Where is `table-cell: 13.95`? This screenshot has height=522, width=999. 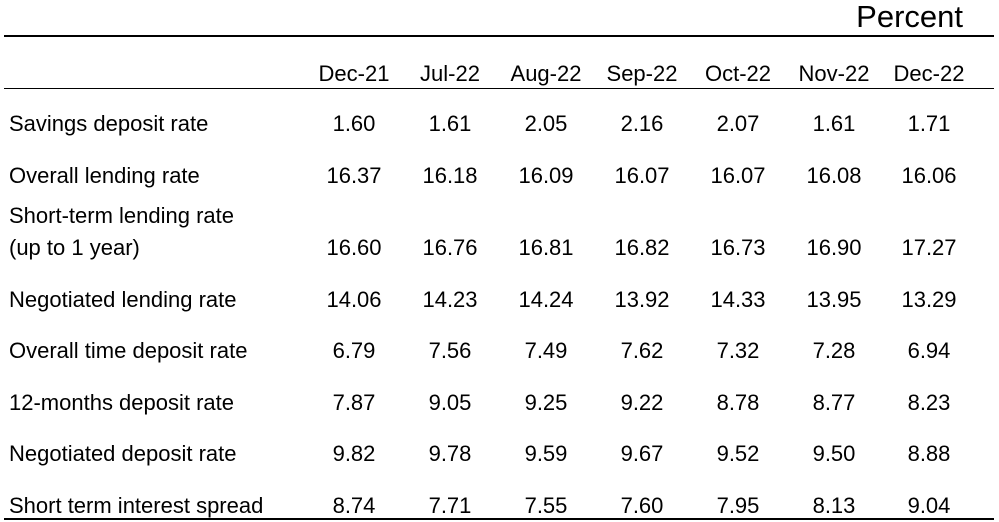
table-cell: 13.95 is located at coordinates (834, 299).